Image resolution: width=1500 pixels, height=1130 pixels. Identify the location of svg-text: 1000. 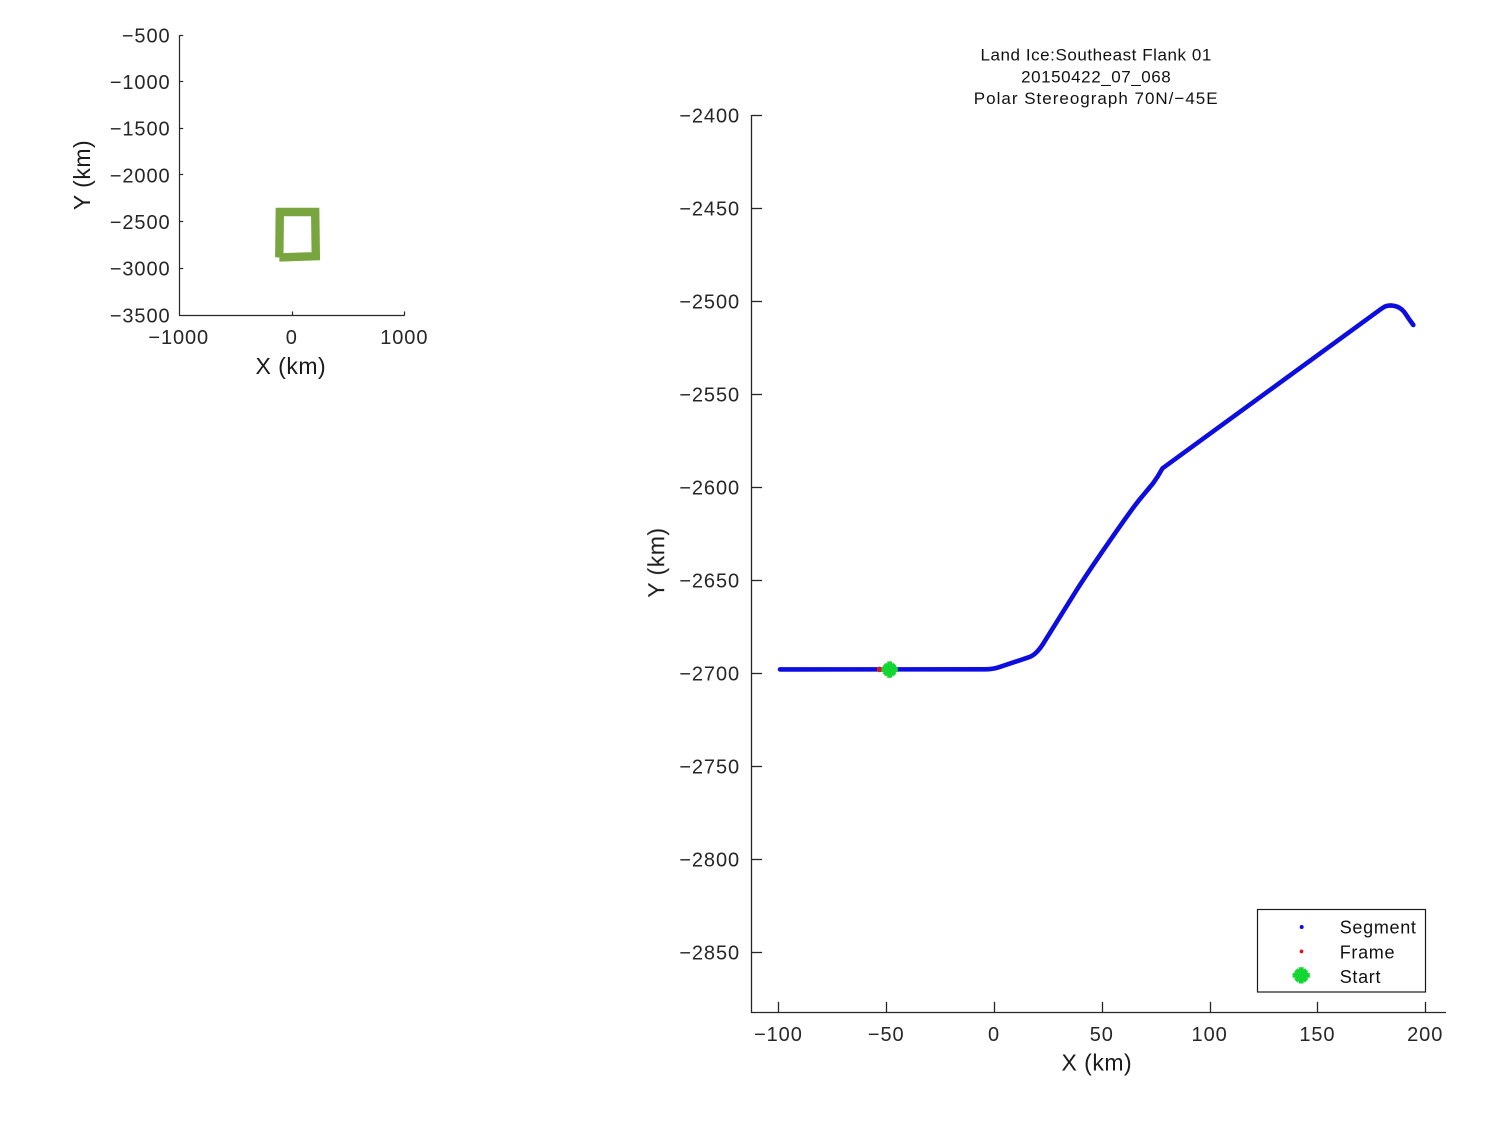
(404, 338).